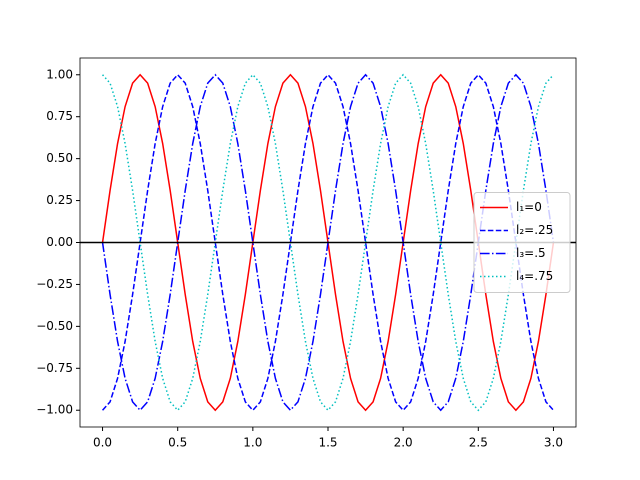 The image size is (640, 480). I want to click on legend-box, so click(522, 242).